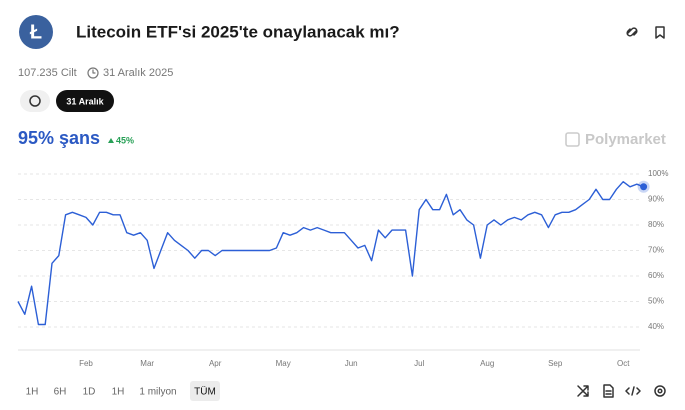 This screenshot has width=685, height=410. Describe the element at coordinates (644, 187) in the screenshot. I see `end-dot` at that location.